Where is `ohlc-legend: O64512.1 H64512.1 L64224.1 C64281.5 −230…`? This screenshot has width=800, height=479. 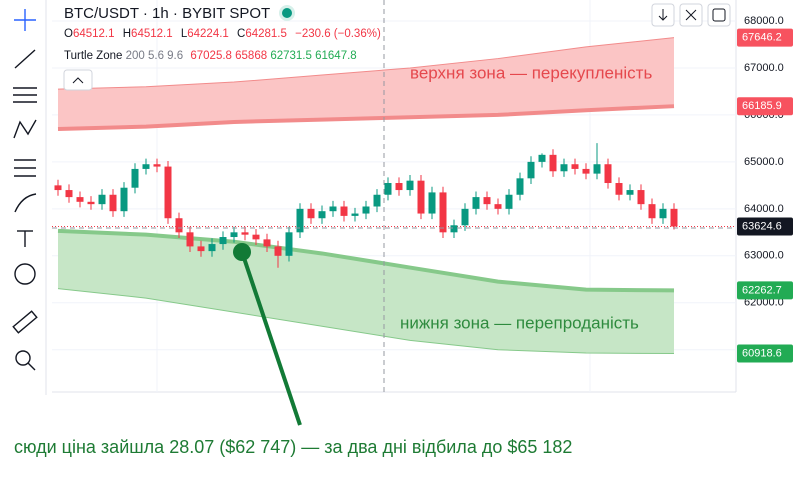 ohlc-legend: O64512.1 H64512.1 L64224.1 C64281.5 −230… is located at coordinates (225, 34).